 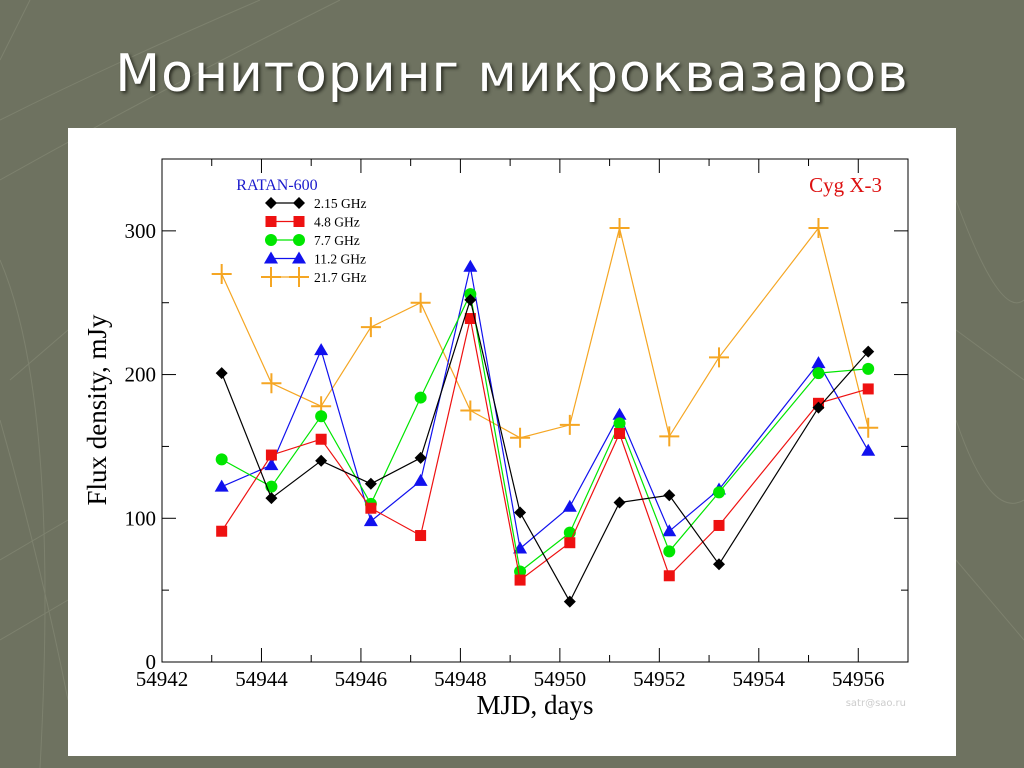 What do you see at coordinates (560, 679) in the screenshot?
I see `x-tick-label: 54950` at bounding box center [560, 679].